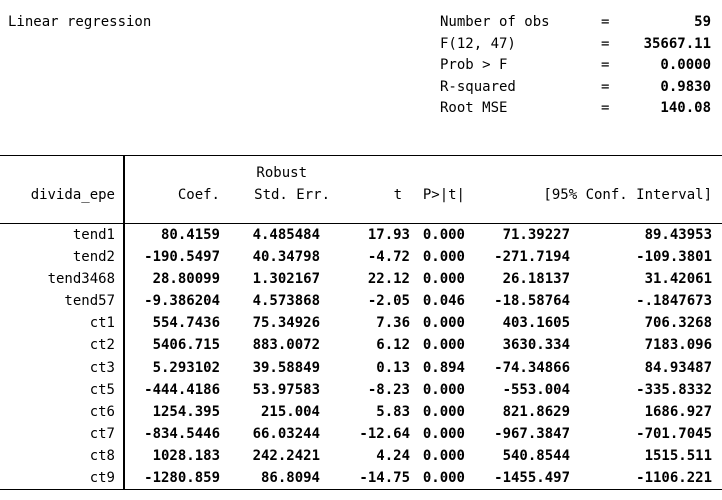  I want to click on cell-ci-low: 821.8629, so click(536, 411).